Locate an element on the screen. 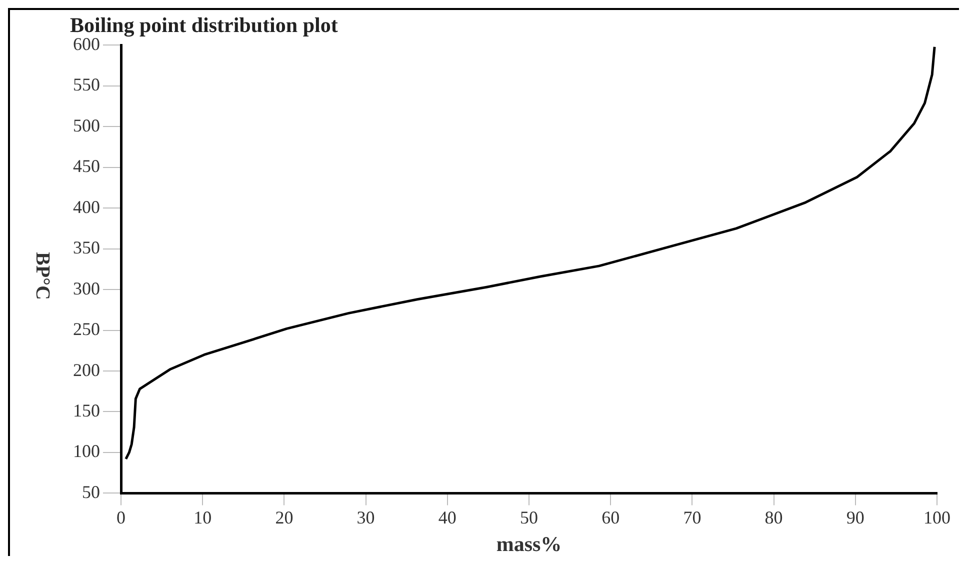 Image resolution: width=961 pixels, height=562 pixels. x-tick-label: 50 is located at coordinates (529, 518).